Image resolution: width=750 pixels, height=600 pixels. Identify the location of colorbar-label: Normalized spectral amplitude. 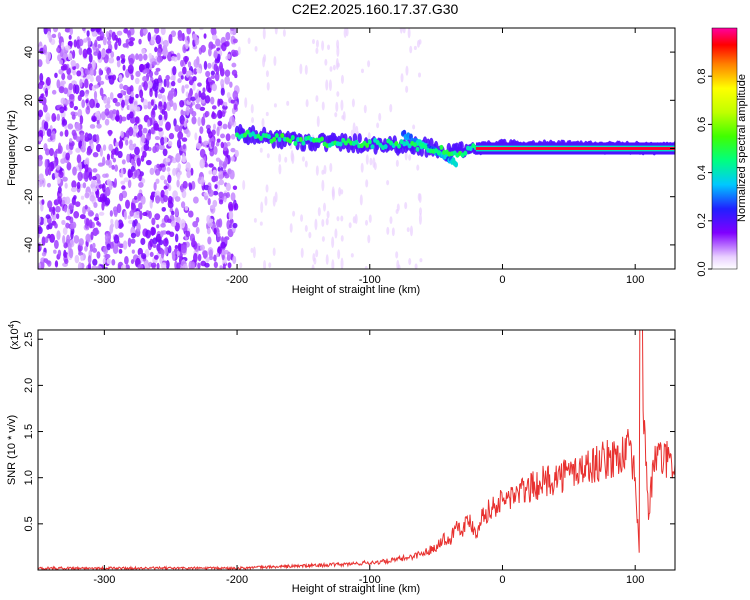
(742, 148).